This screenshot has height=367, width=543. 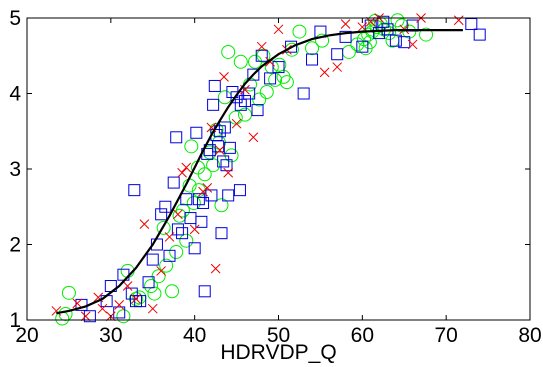 What do you see at coordinates (529, 335) in the screenshot?
I see `x-tick-label: 80` at bounding box center [529, 335].